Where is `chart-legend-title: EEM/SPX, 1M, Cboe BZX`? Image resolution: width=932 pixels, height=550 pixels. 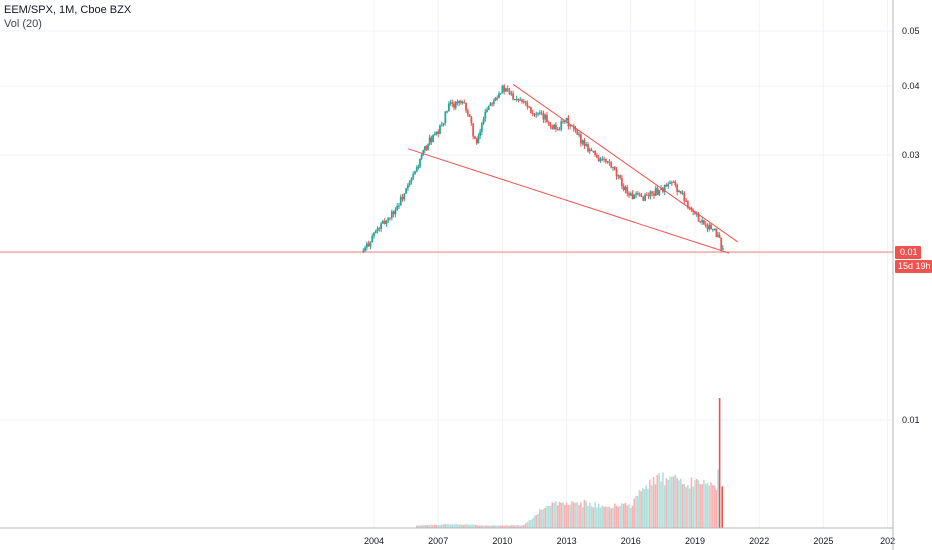 chart-legend-title: EEM/SPX, 1M, Cboe BZX is located at coordinates (68, 10).